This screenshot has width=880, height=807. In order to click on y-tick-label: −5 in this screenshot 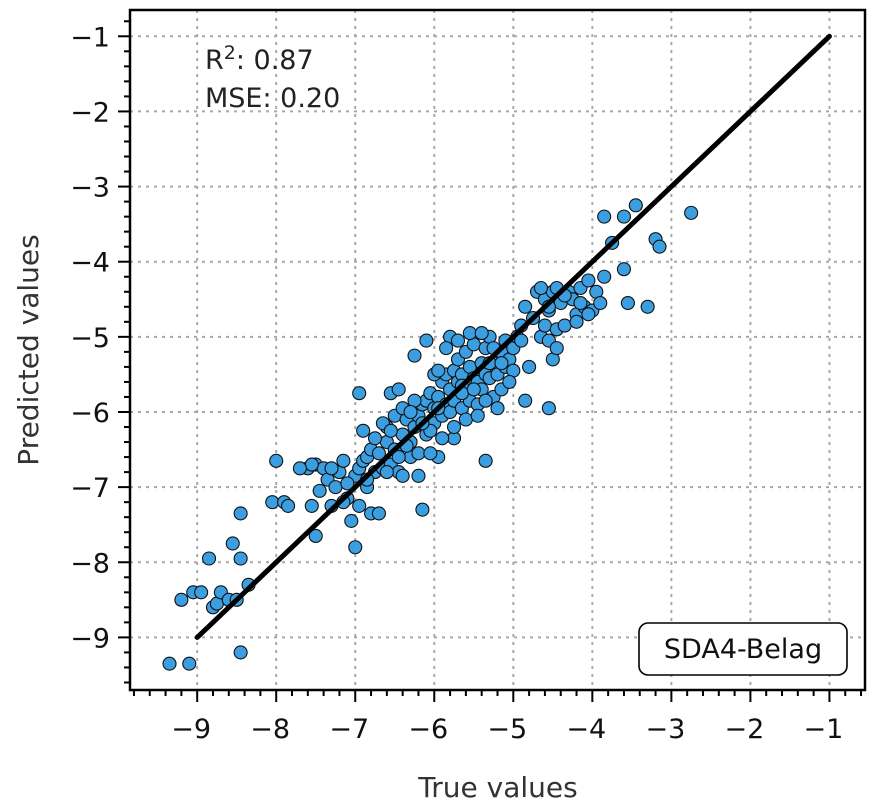, I will do `click(90, 338)`.